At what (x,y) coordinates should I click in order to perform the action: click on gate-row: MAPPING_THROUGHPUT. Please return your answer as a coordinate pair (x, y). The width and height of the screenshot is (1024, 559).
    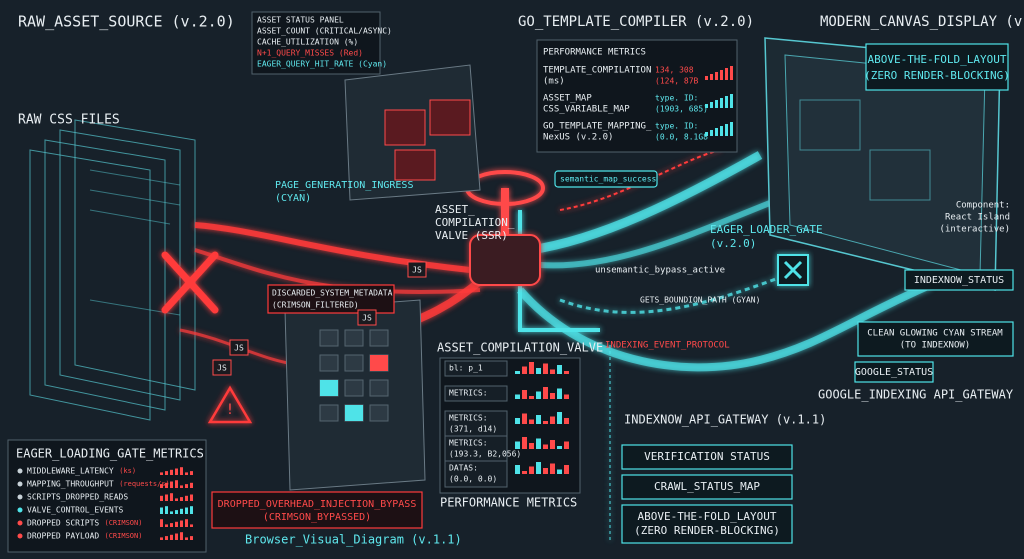
    Looking at the image, I should click on (70, 484).